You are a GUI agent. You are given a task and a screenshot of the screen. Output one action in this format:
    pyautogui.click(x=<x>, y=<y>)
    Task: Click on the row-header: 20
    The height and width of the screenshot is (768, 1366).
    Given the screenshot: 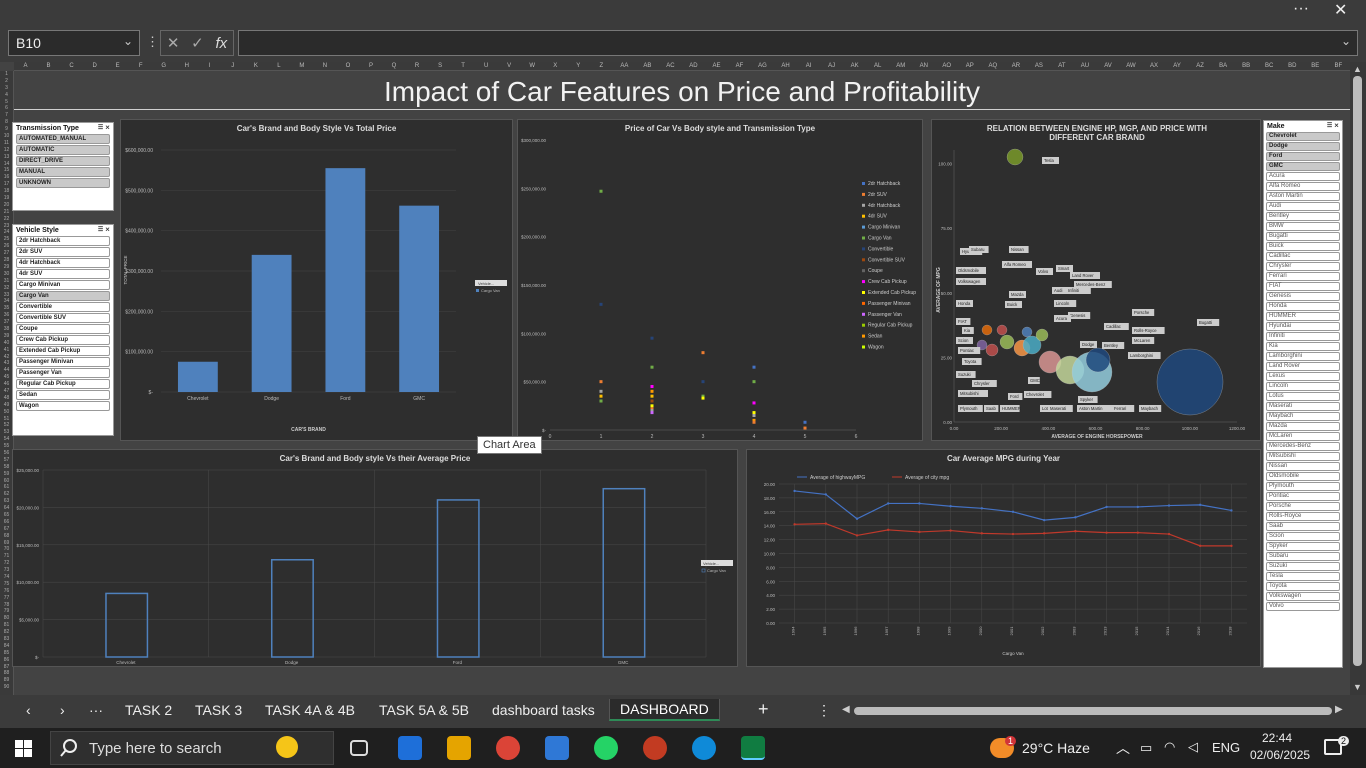 What is the action you would take?
    pyautogui.click(x=6, y=204)
    